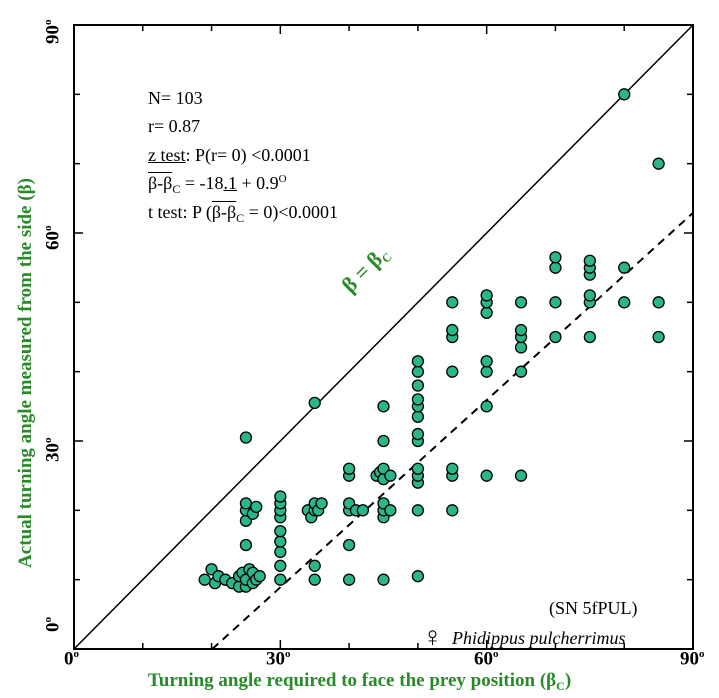  What do you see at coordinates (539, 638) in the screenshot?
I see `species-label: Phidippus pulcherrimus` at bounding box center [539, 638].